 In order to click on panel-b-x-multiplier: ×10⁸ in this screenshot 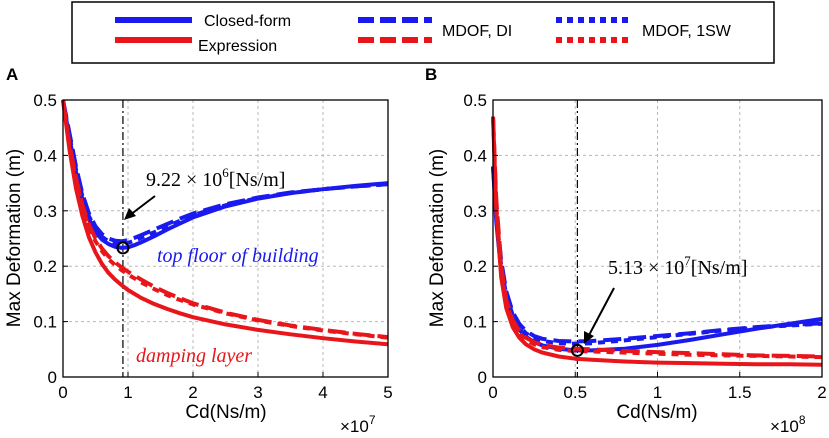, I will do `click(788, 424)`.